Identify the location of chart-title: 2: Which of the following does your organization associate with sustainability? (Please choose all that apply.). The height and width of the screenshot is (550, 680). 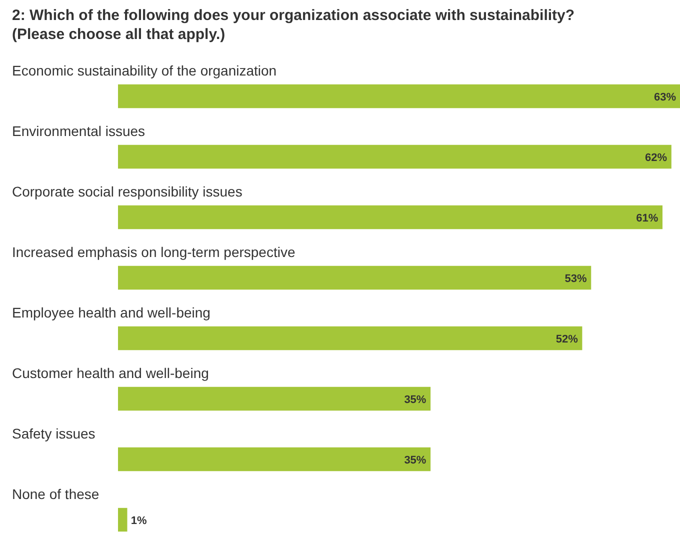
(294, 25).